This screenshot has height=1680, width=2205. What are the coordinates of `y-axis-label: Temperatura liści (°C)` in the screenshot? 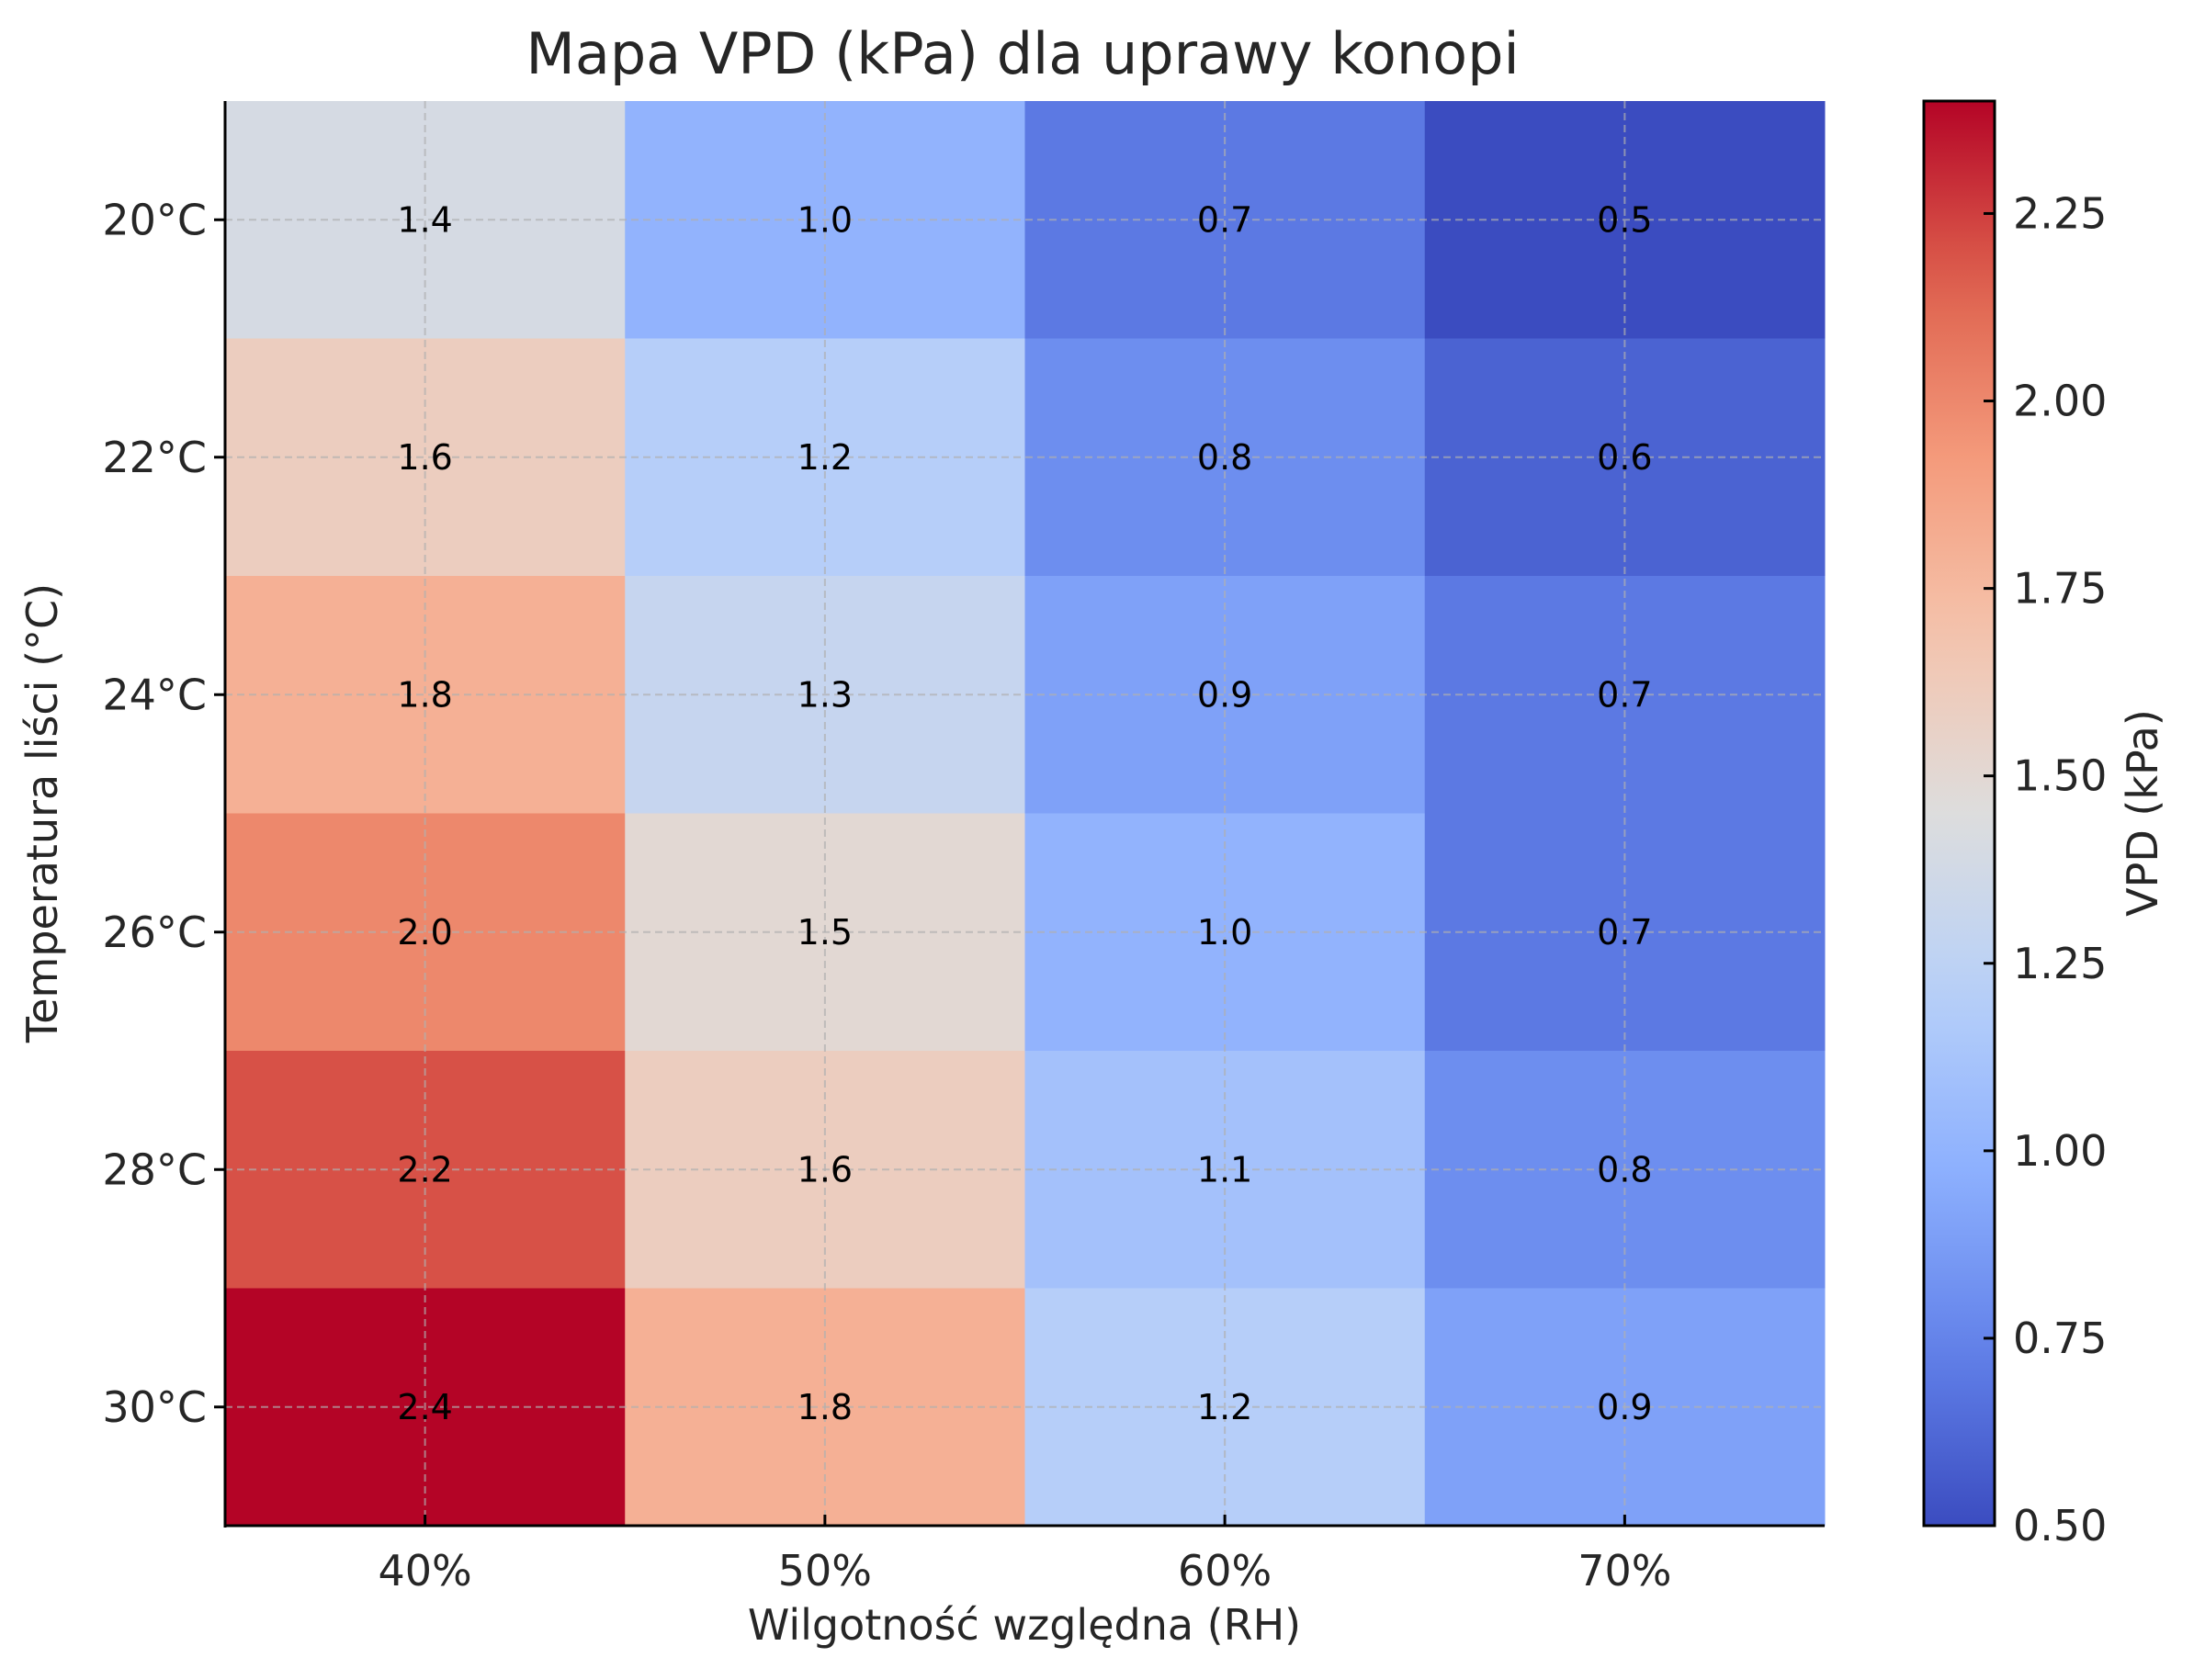 It's located at (42, 813).